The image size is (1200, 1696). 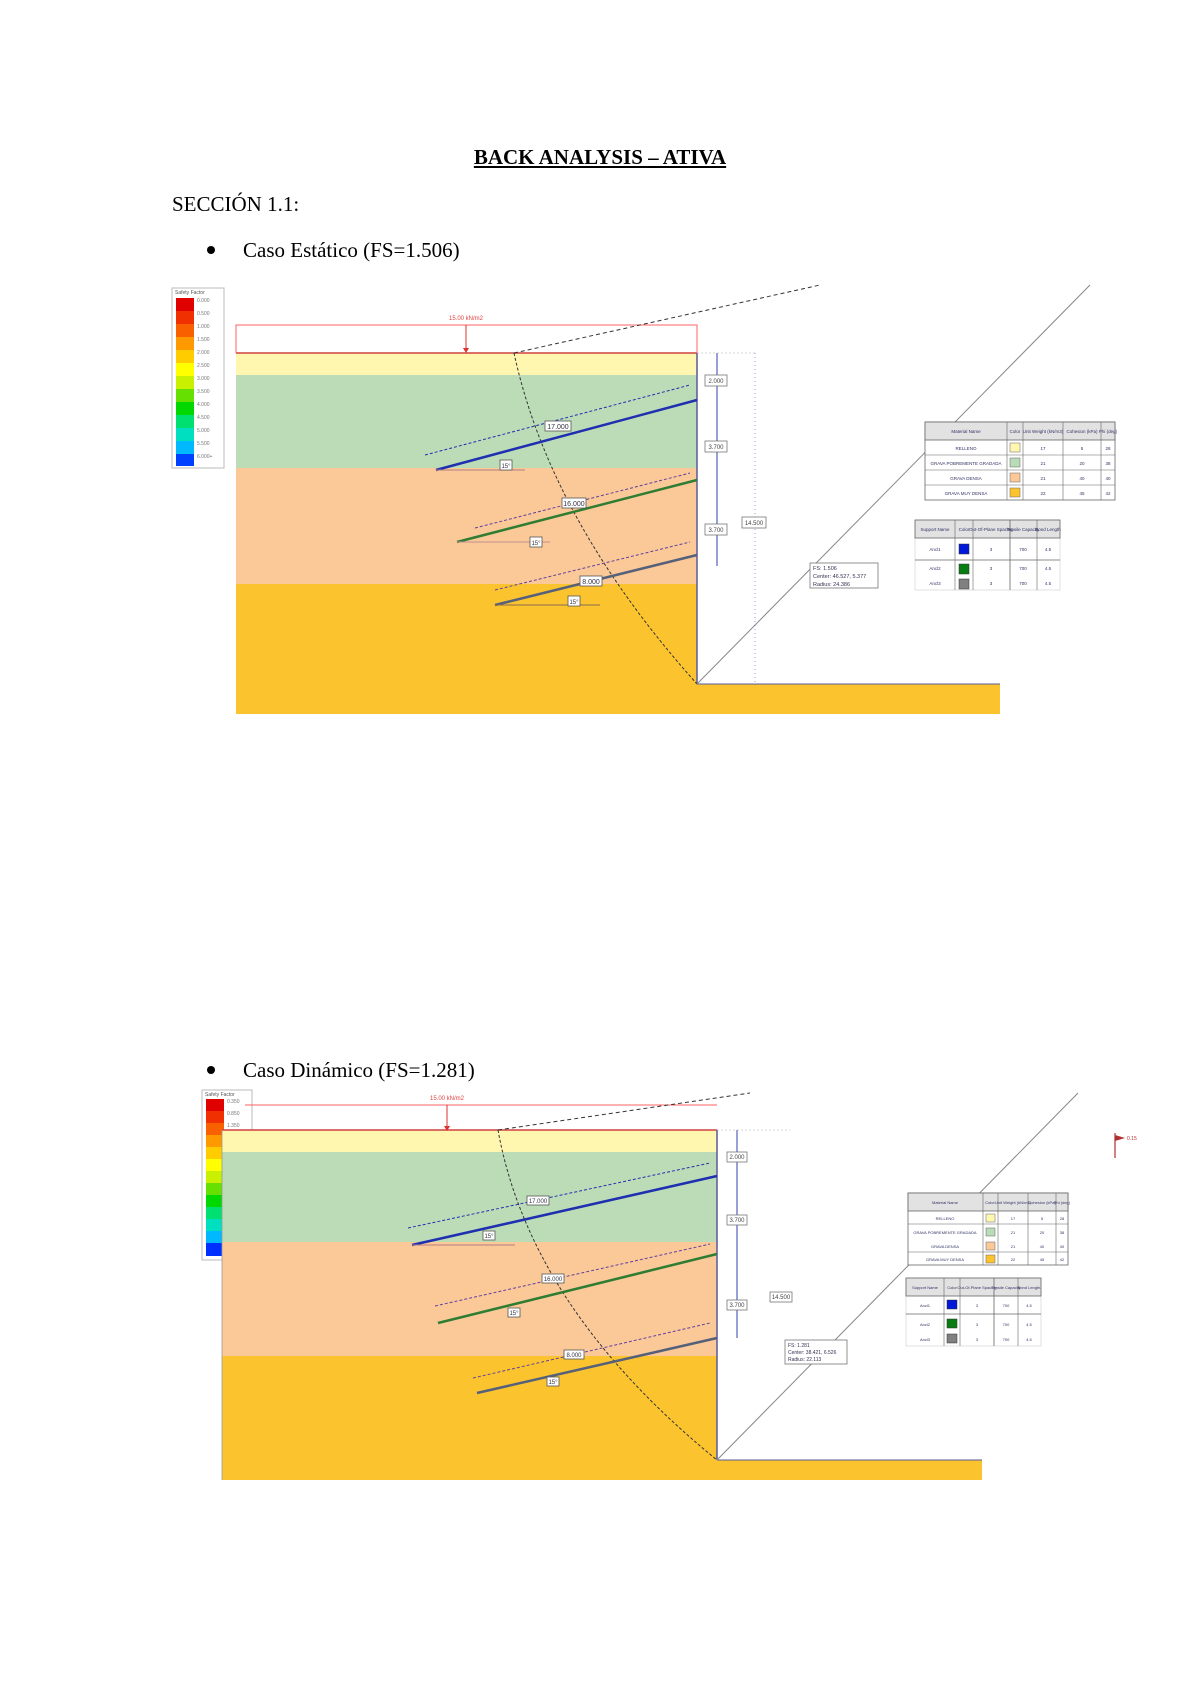 What do you see at coordinates (925, 1287) in the screenshot?
I see `svg-text: Support Name` at bounding box center [925, 1287].